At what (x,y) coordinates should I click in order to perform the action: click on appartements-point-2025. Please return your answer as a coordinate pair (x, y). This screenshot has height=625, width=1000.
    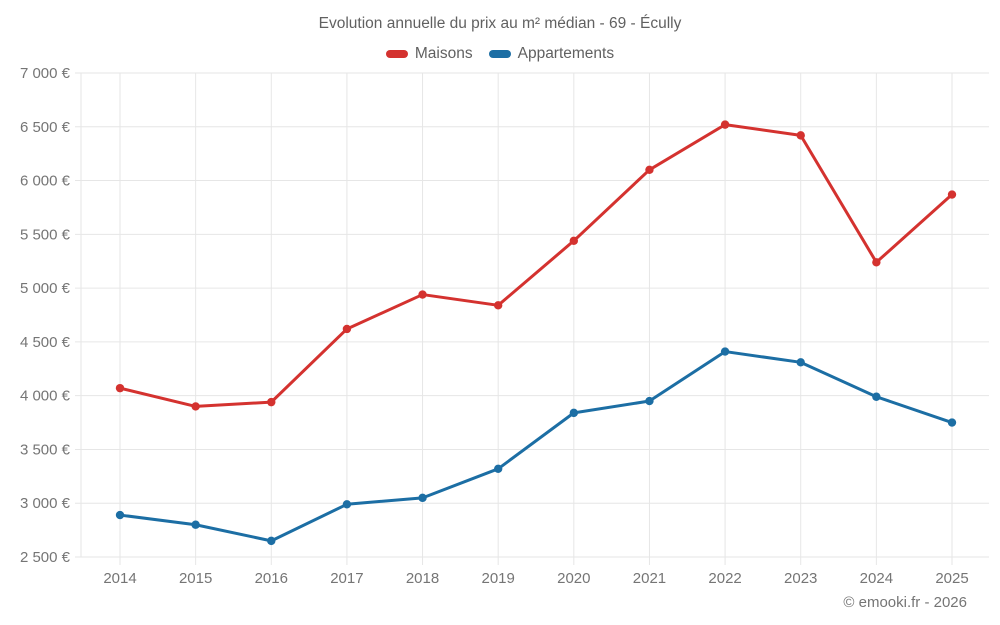
    Looking at the image, I should click on (952, 422).